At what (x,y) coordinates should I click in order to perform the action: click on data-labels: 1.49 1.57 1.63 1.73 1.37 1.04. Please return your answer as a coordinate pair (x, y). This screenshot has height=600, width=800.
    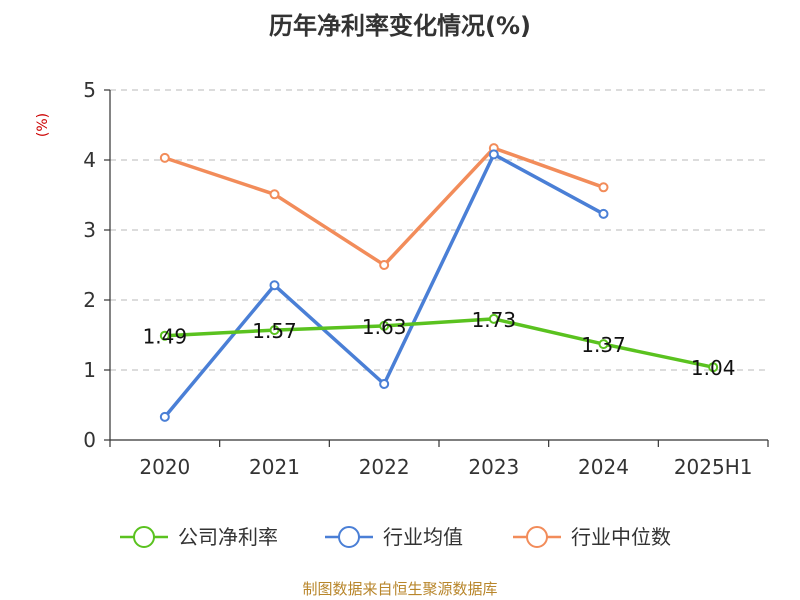
    Looking at the image, I should click on (439, 344).